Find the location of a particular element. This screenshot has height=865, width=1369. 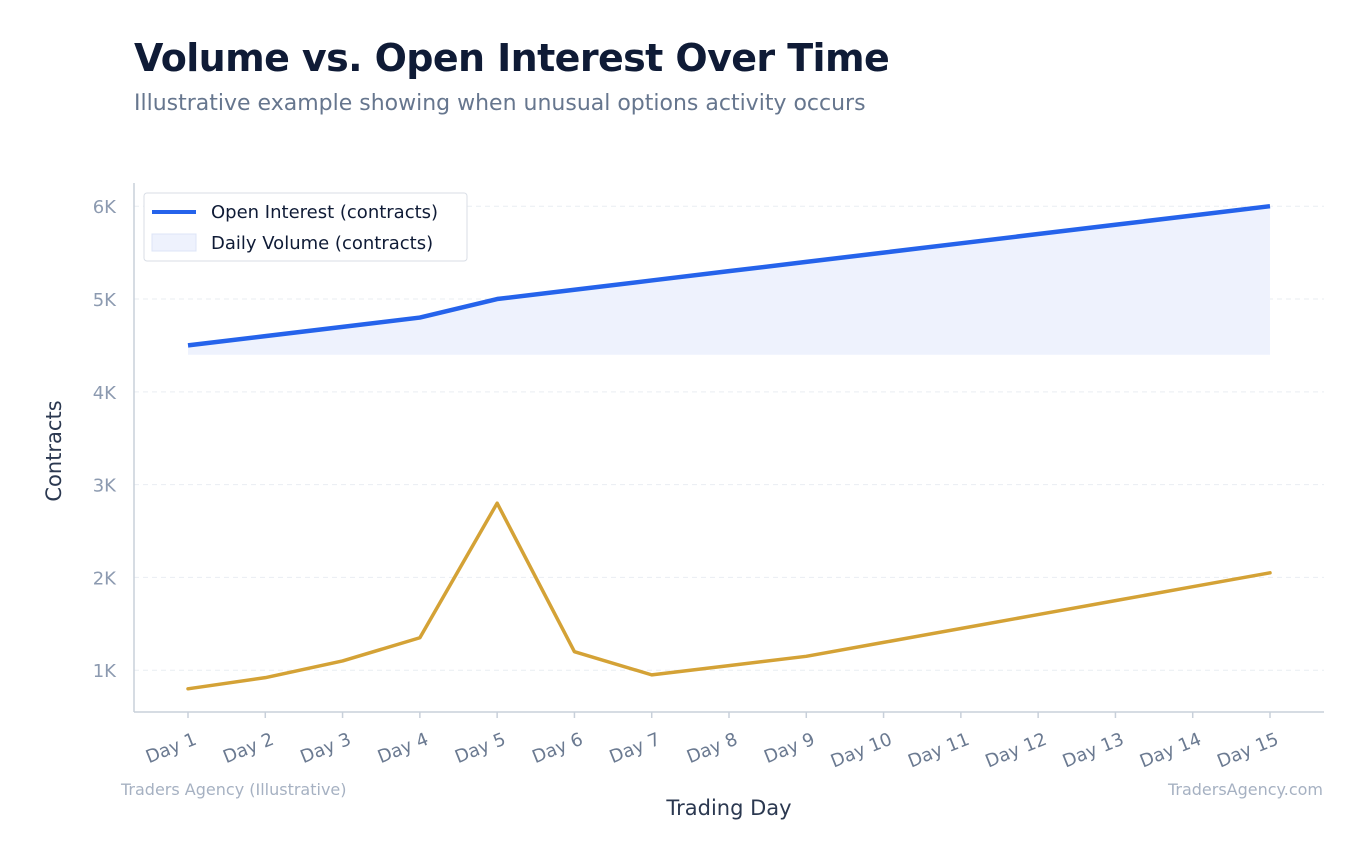

footer-credit-right: TradersAgency.com is located at coordinates (1245, 789).